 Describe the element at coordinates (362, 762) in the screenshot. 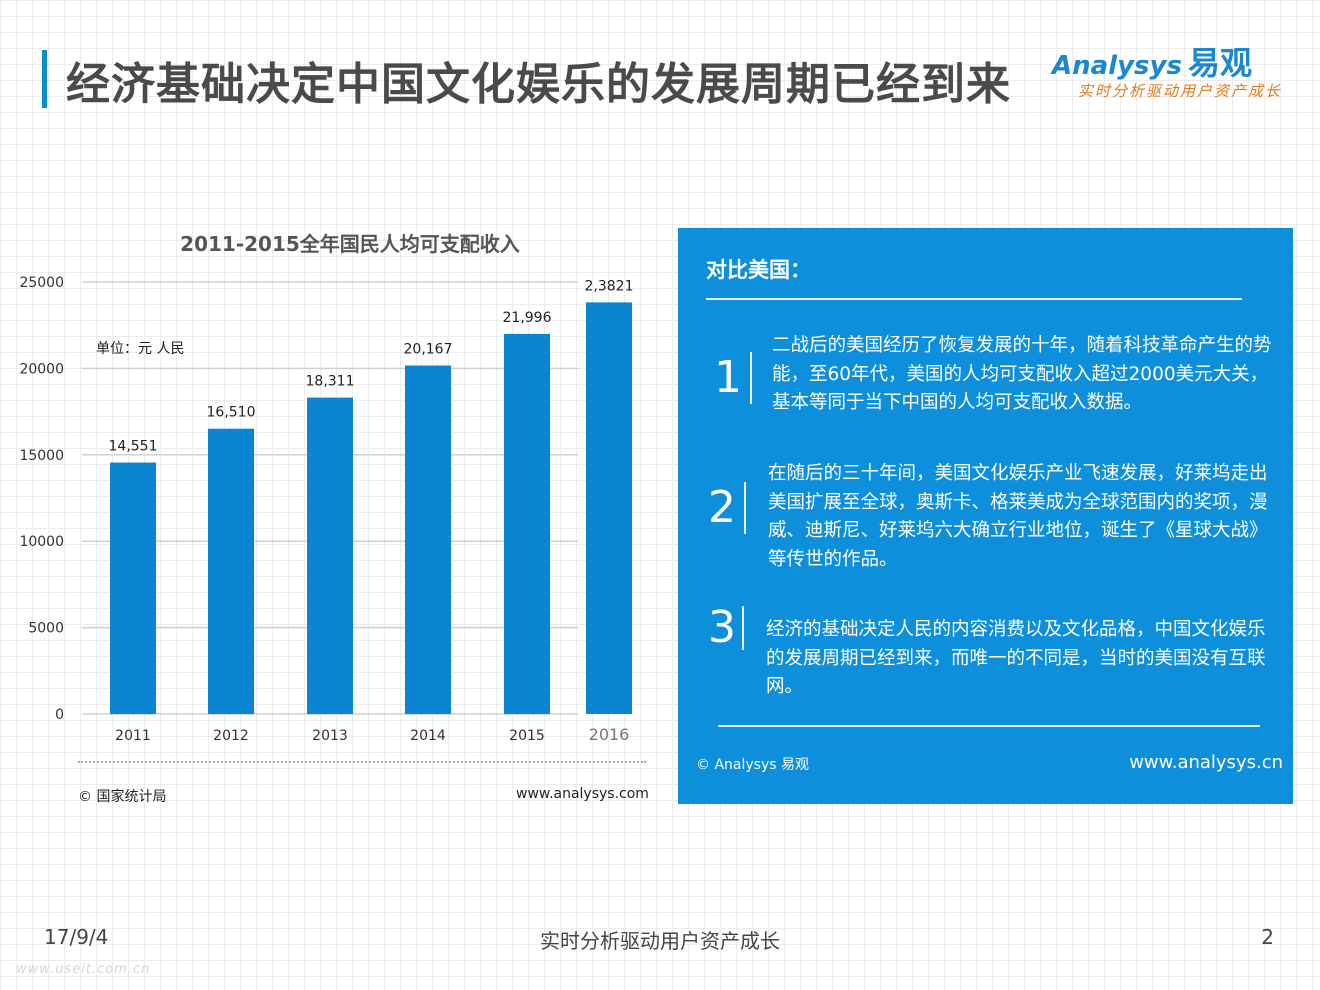

I see `chart-divider` at that location.